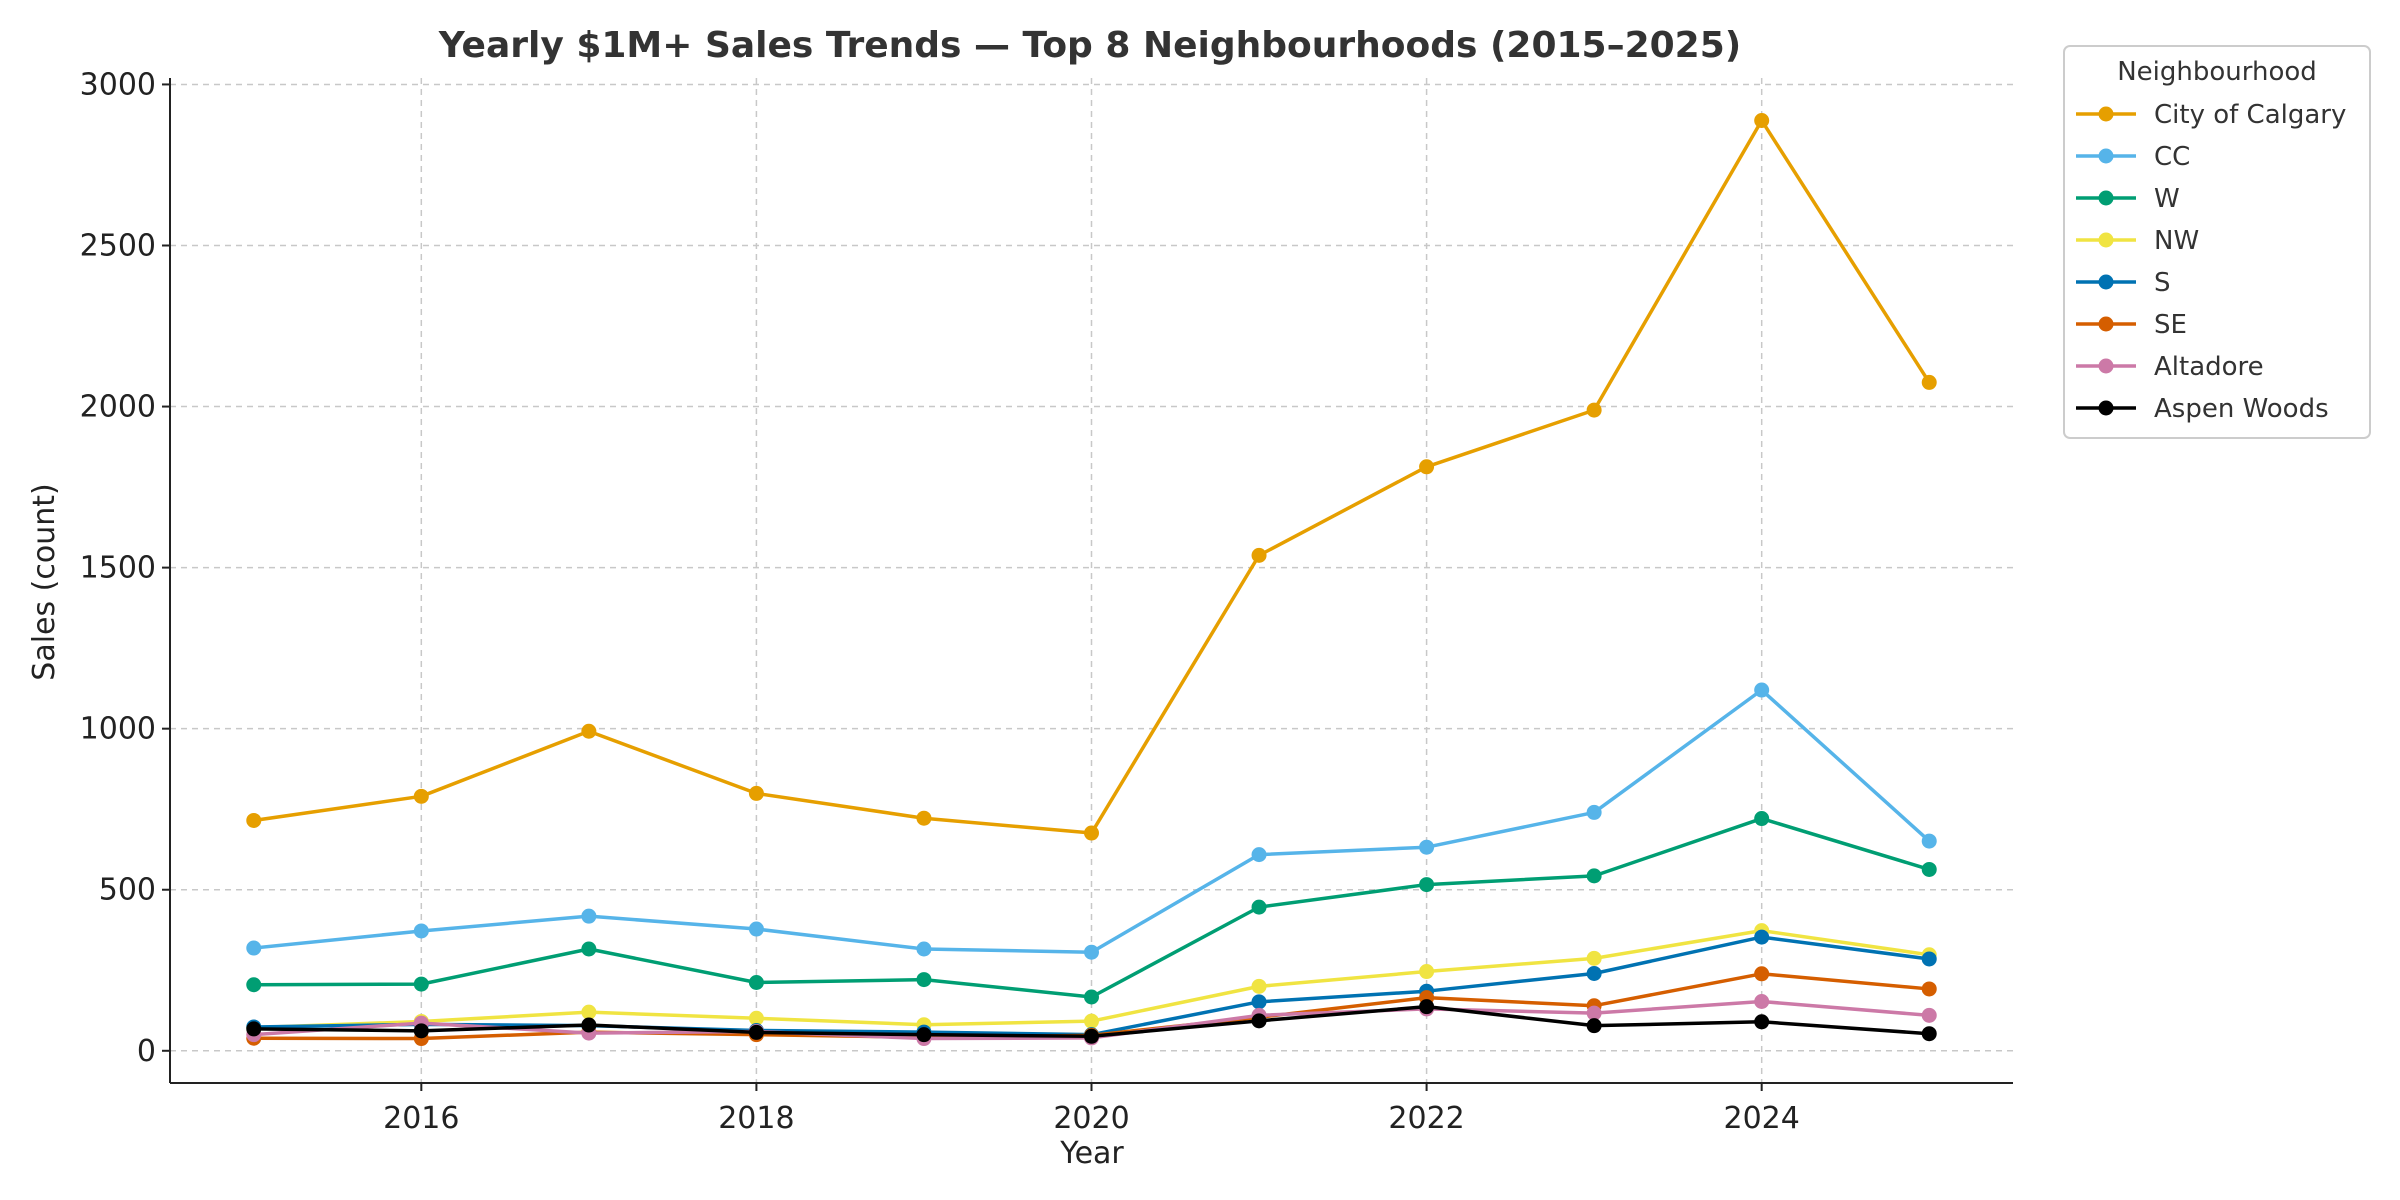  Describe the element at coordinates (2202, 409) in the screenshot. I see `legend-item-aspen-woods: Aspen Woods` at that location.